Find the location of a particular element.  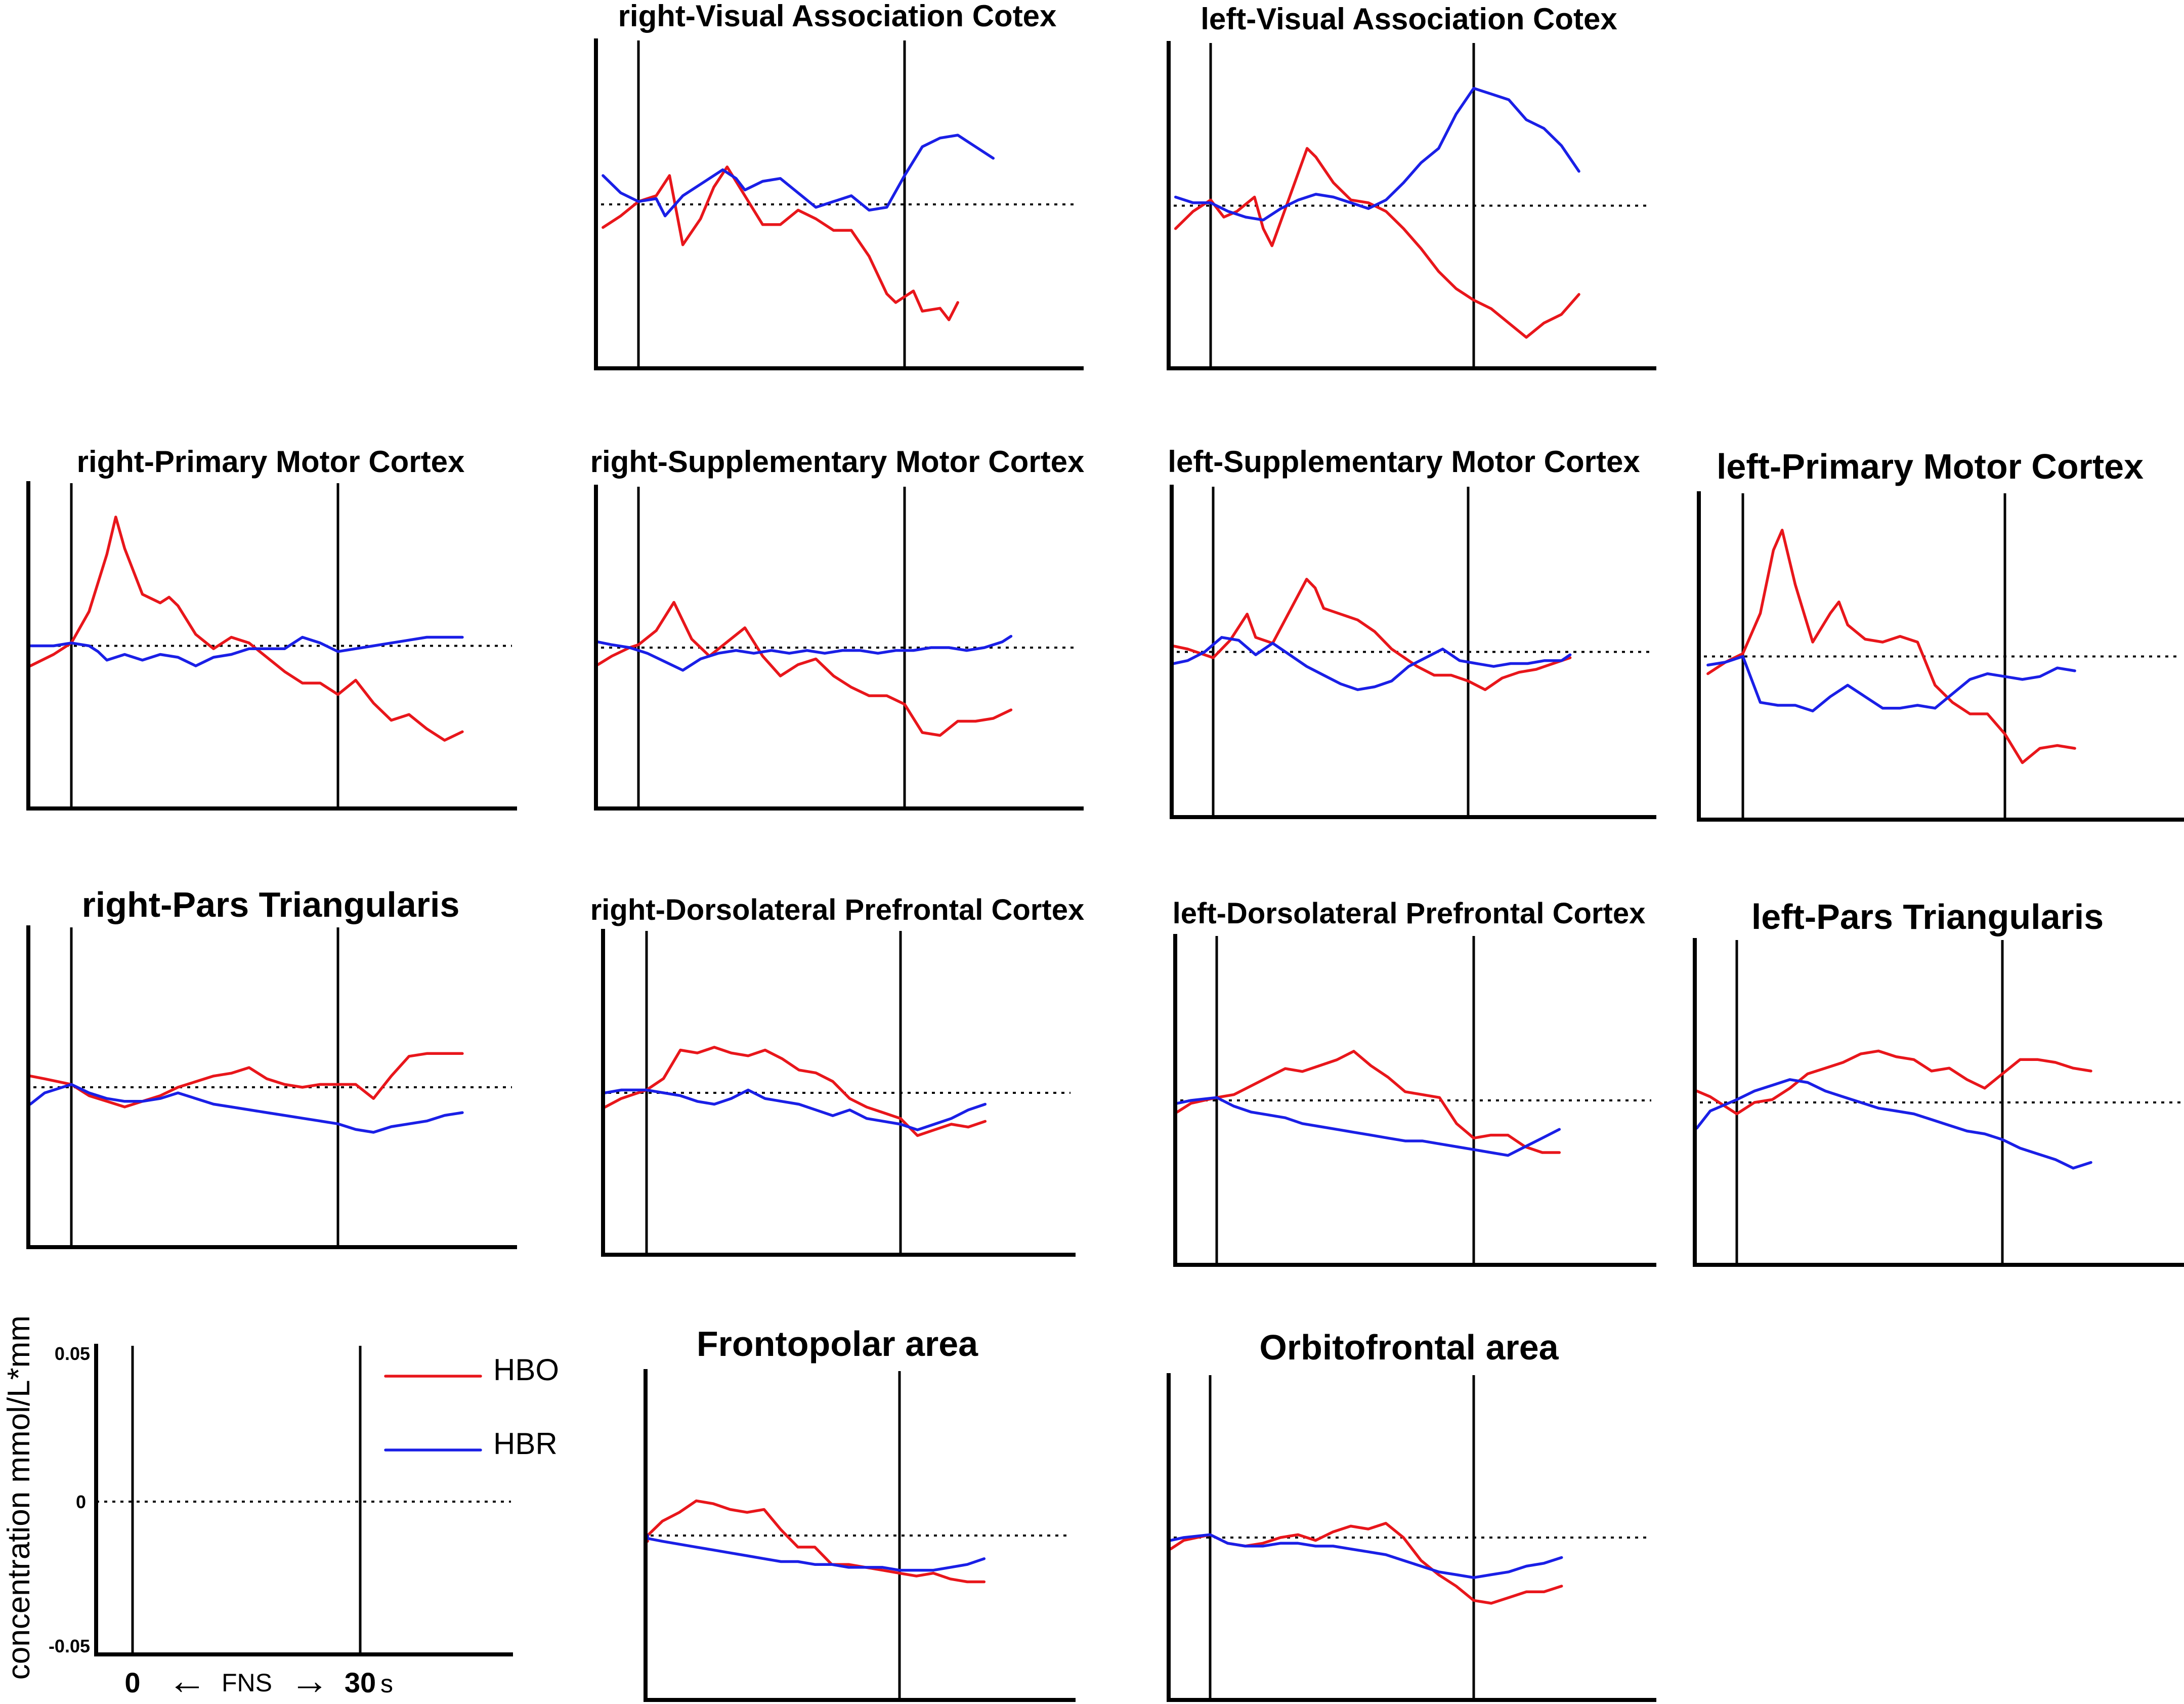

panel-title: Orbitofrontal area is located at coordinates (1409, 1347).